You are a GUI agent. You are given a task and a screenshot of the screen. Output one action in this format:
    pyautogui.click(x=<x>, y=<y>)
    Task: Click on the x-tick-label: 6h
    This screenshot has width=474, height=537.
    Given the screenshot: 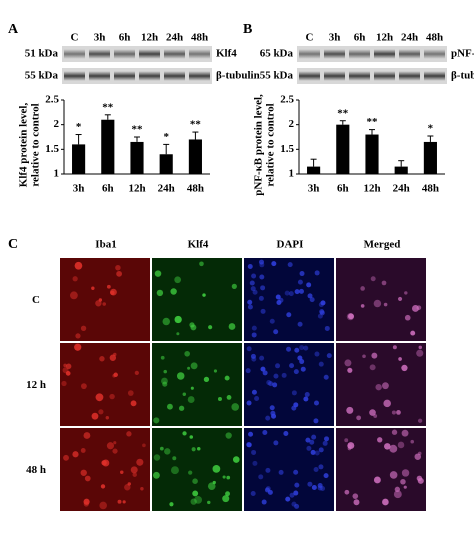 What is the action you would take?
    pyautogui.click(x=343, y=189)
    